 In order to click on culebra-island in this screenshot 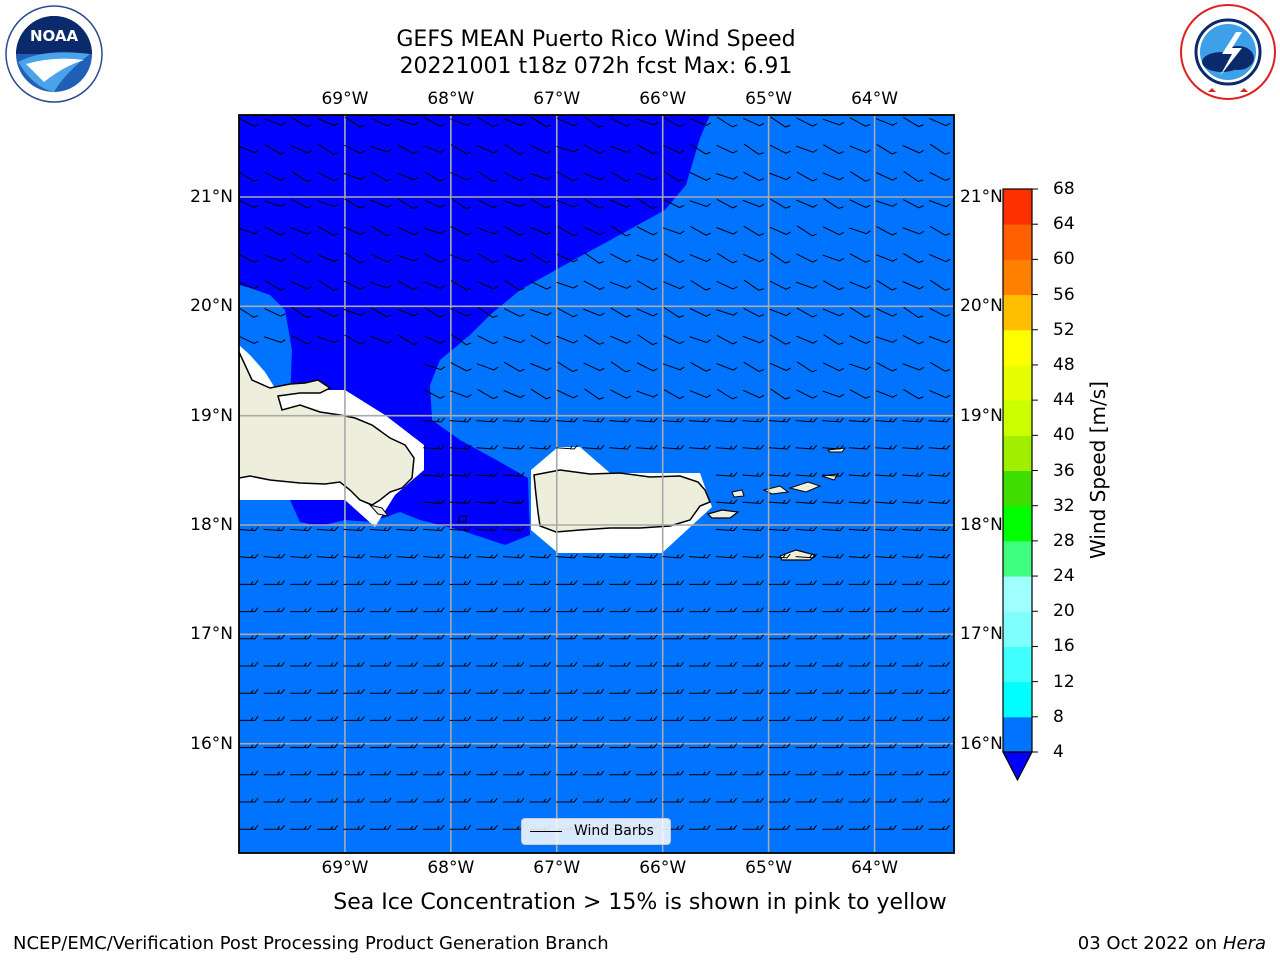, I will do `click(738, 493)`.